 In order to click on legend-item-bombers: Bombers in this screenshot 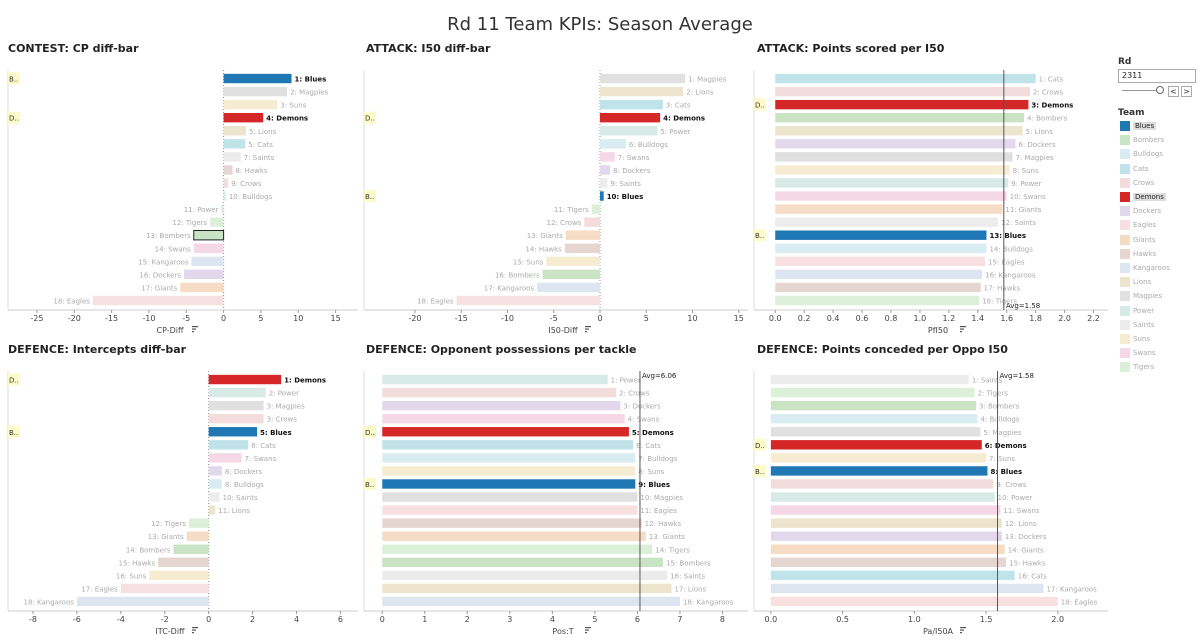, I will do `click(1142, 140)`.